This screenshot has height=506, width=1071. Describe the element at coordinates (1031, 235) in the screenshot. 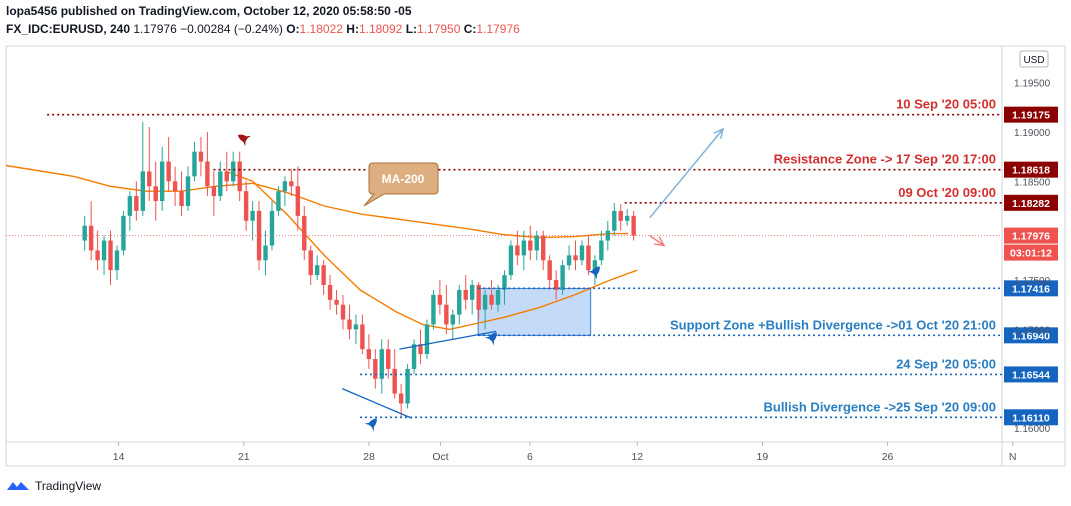

I see `current-price-tag` at that location.